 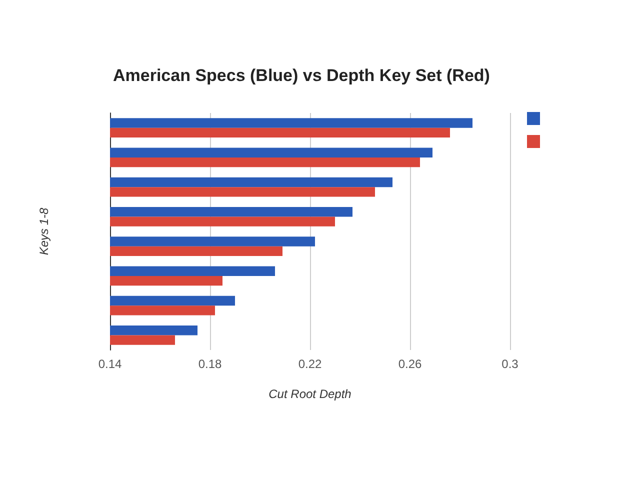 What do you see at coordinates (310, 364) in the screenshot?
I see `x-tick-label: 0.22` at bounding box center [310, 364].